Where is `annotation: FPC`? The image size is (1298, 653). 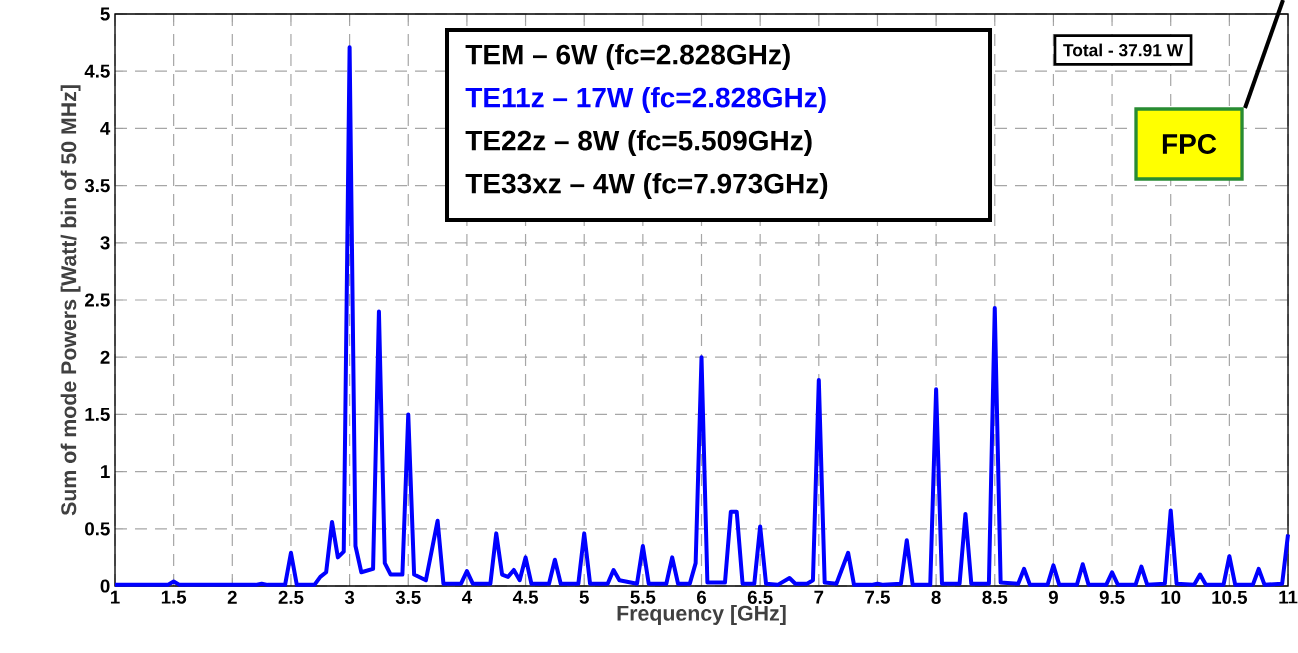
annotation: FPC is located at coordinates (1189, 144).